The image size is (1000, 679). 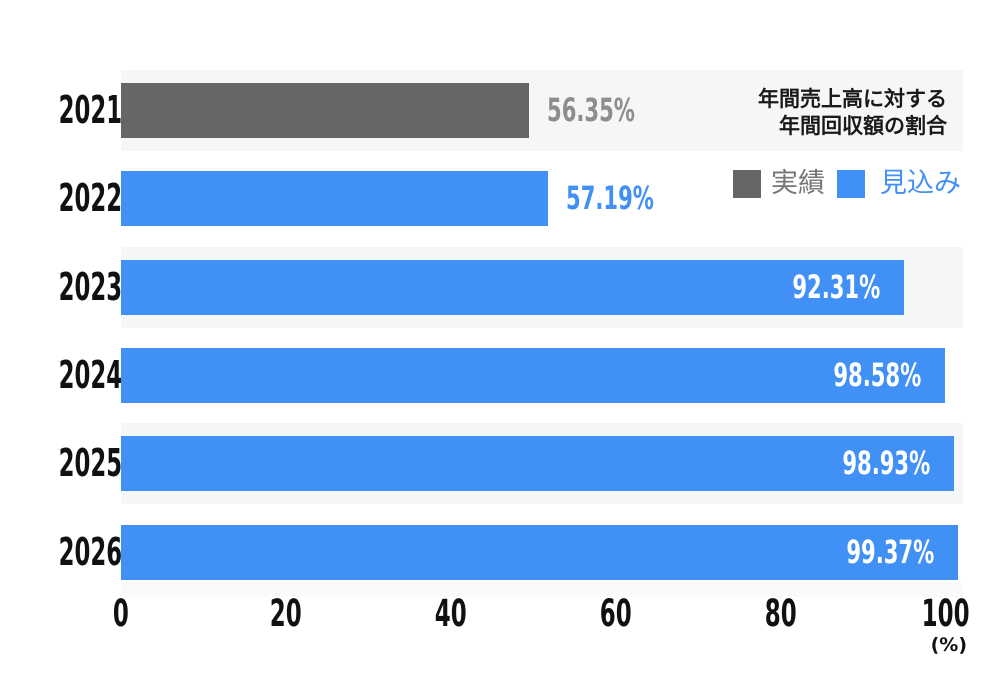 What do you see at coordinates (852, 113) in the screenshot?
I see `chart-annotation: 年間売上高に対する 年間回収額の割合` at bounding box center [852, 113].